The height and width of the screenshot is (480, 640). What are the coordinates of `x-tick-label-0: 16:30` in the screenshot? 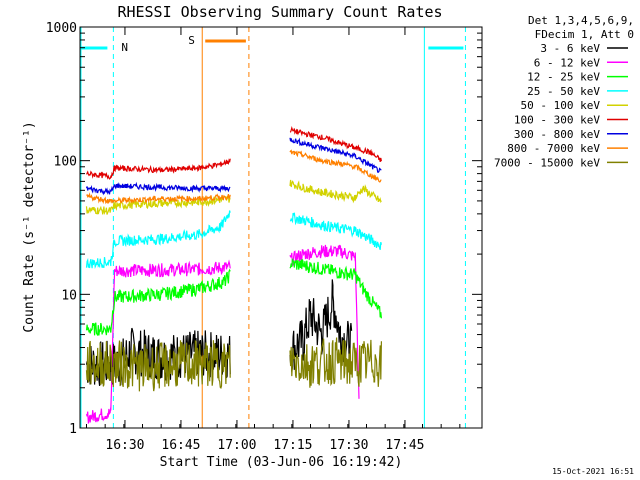 It's located at (124, 445).